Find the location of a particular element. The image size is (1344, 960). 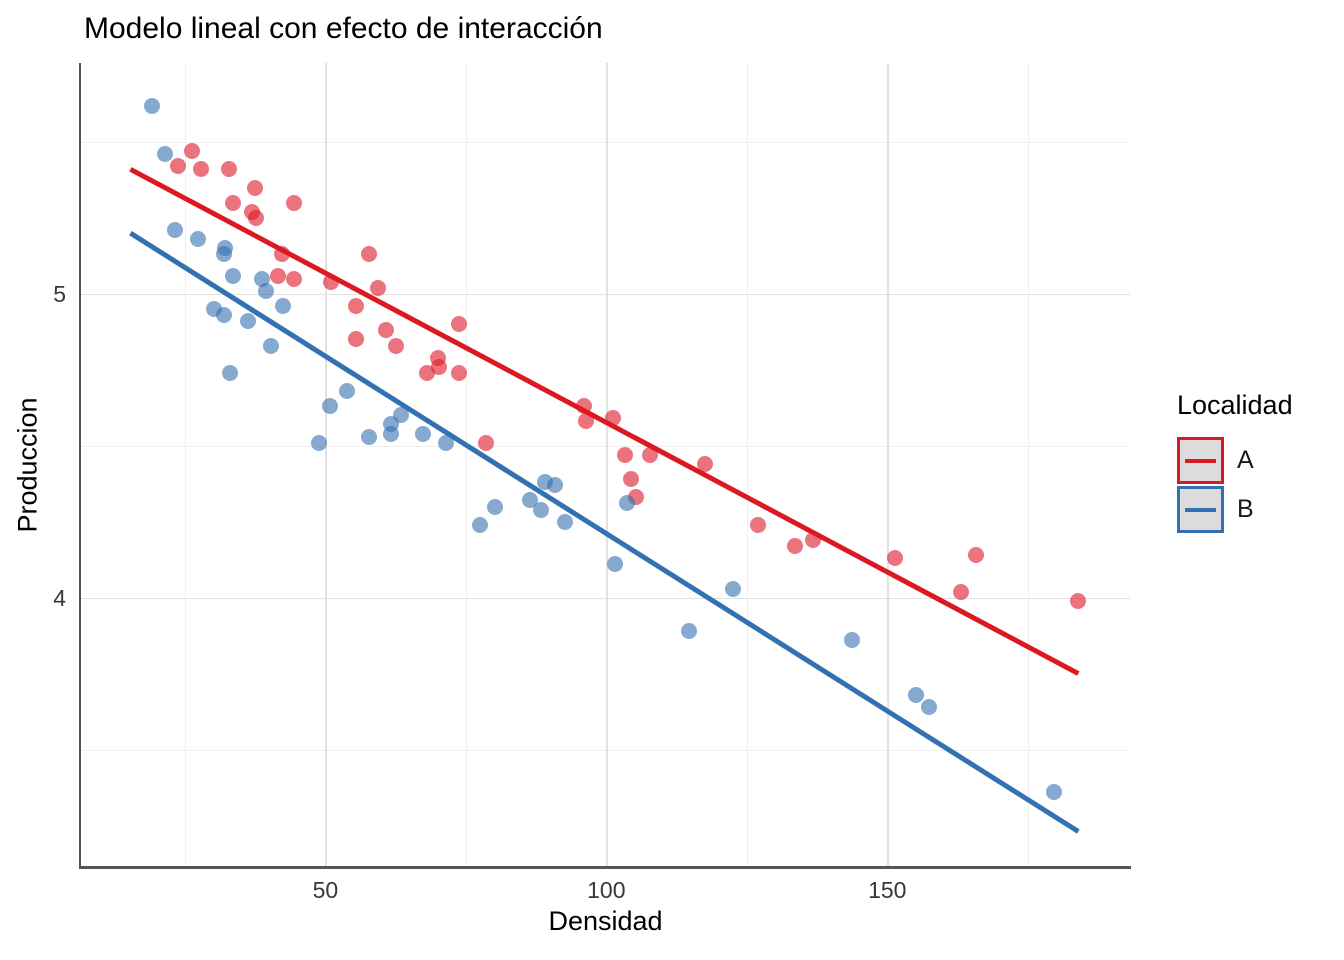

x-axis-line is located at coordinates (604, 867).